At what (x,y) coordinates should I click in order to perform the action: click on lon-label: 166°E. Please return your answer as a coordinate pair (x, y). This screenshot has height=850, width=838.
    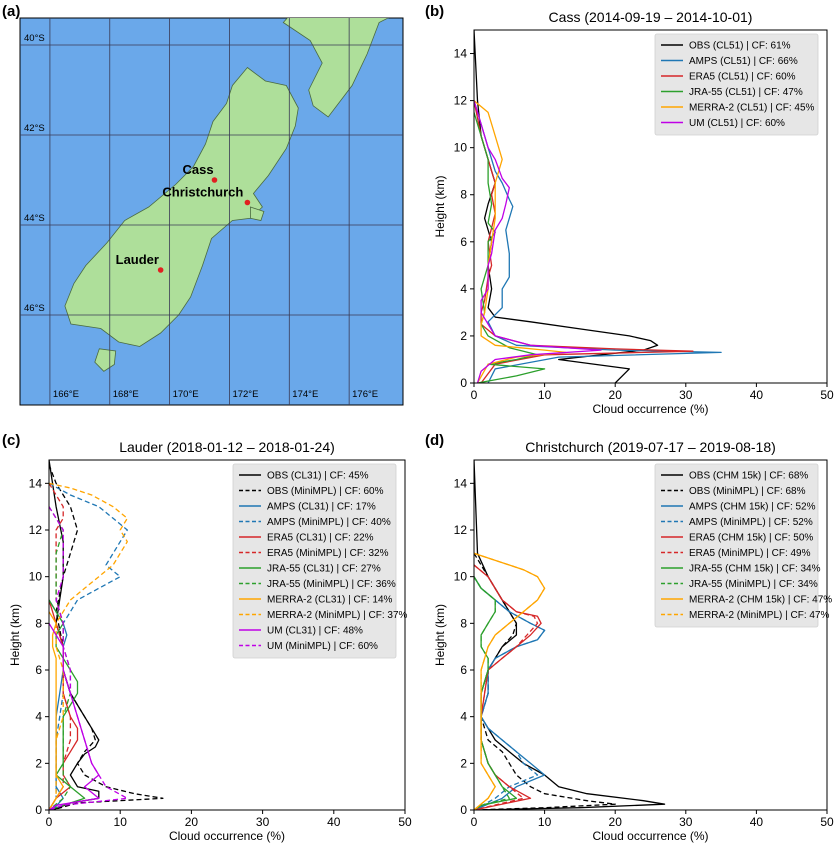
    Looking at the image, I should click on (66, 394).